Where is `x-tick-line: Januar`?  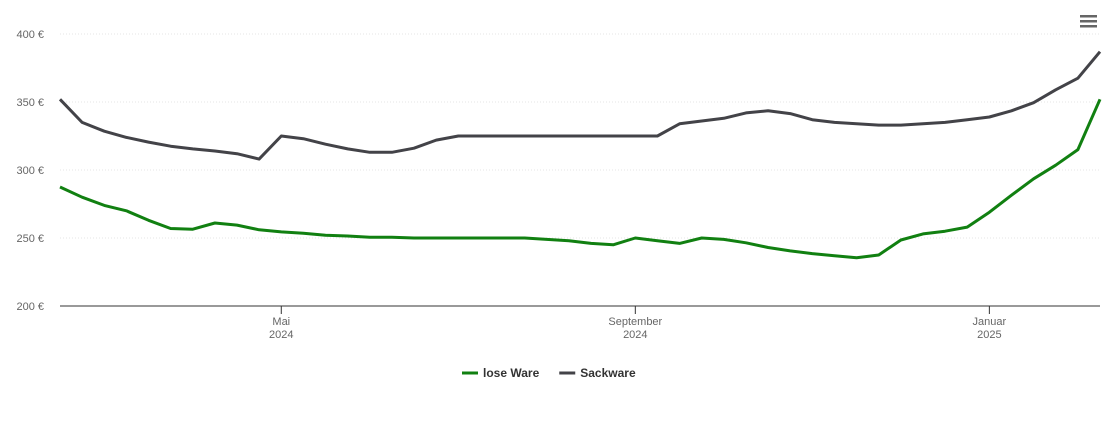
x-tick-line: Januar is located at coordinates (990, 322).